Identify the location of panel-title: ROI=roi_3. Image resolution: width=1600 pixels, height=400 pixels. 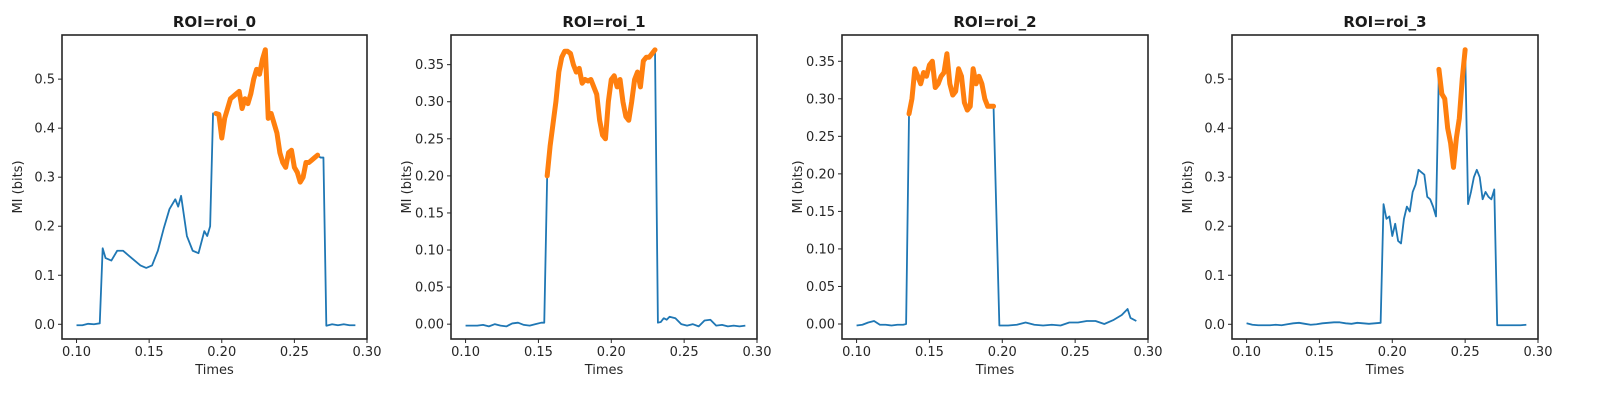
(1384, 22).